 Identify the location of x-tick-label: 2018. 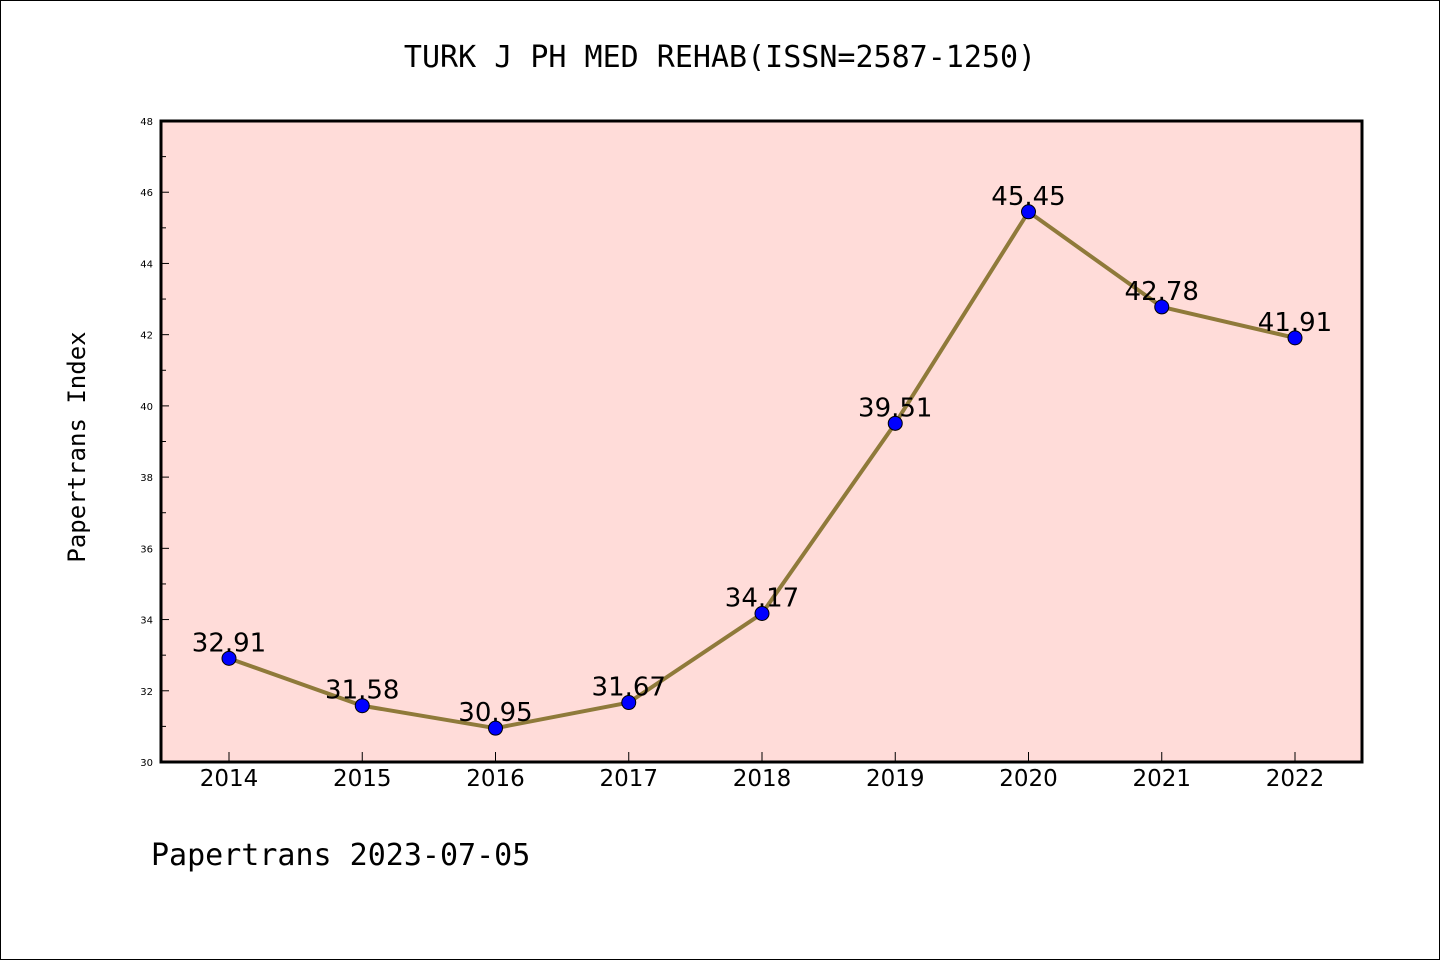
(762, 779).